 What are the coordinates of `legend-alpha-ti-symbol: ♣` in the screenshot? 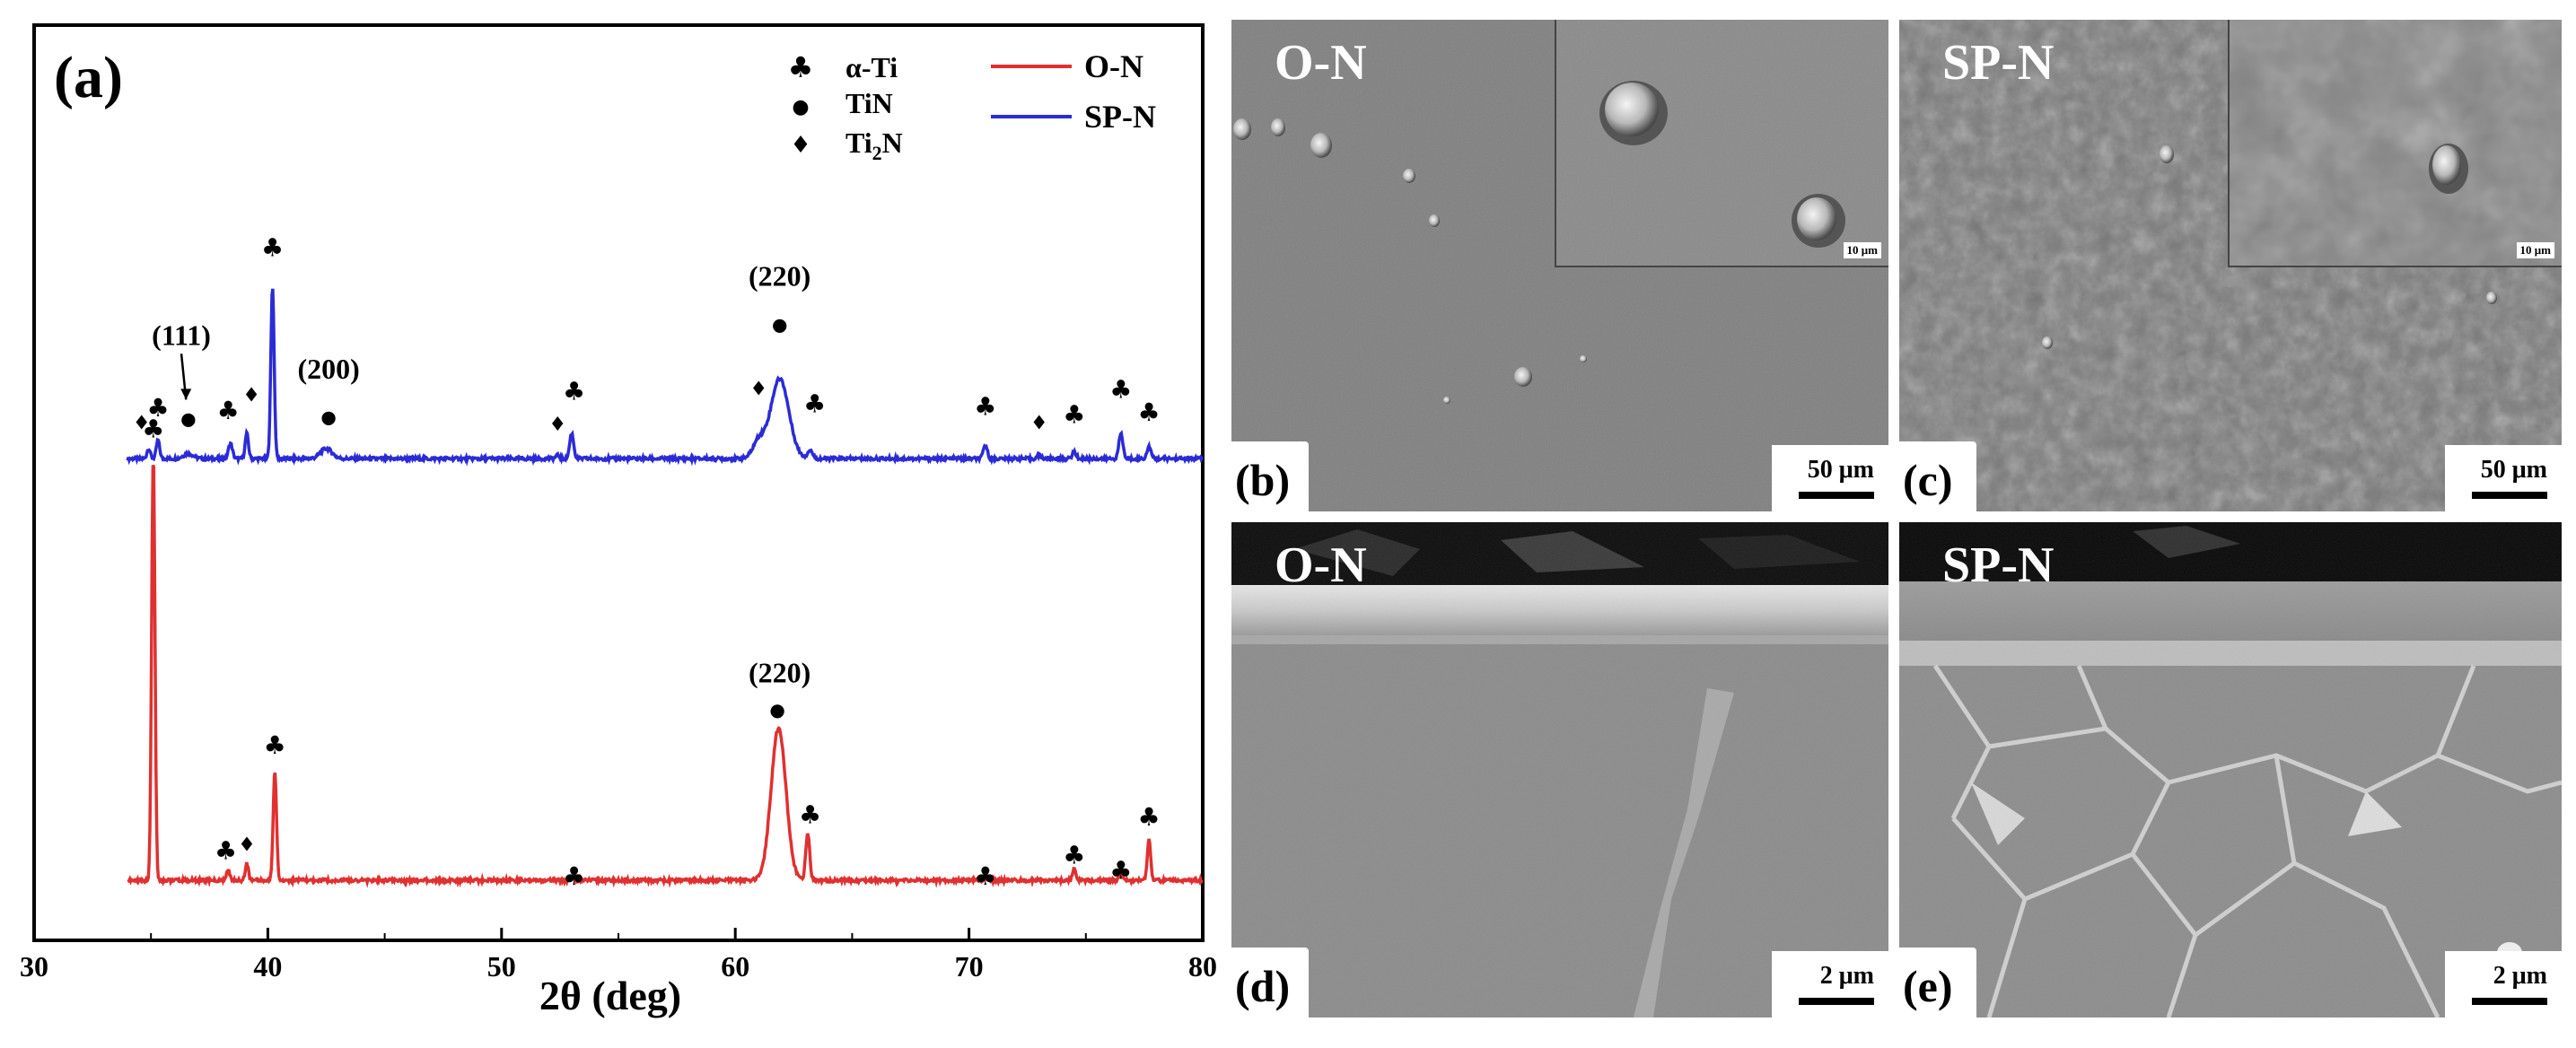 It's located at (801, 67).